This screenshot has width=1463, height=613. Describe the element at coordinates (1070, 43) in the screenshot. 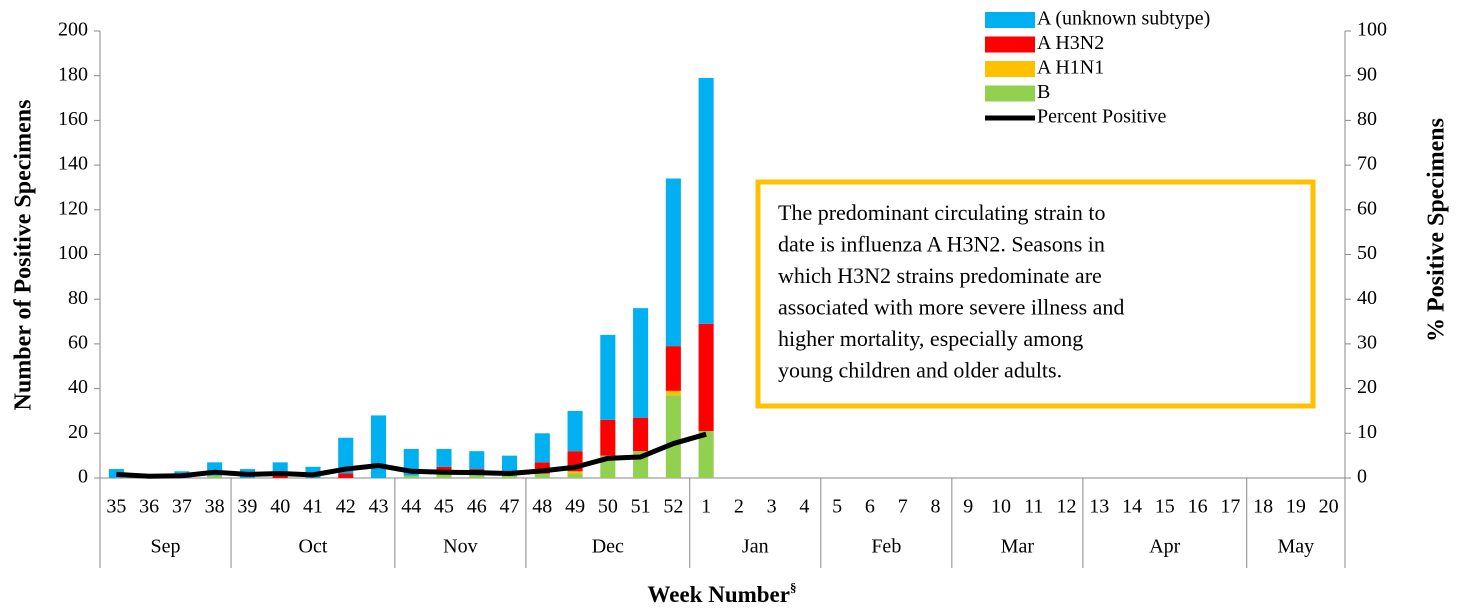

I see `legend-label: A H3N2` at that location.